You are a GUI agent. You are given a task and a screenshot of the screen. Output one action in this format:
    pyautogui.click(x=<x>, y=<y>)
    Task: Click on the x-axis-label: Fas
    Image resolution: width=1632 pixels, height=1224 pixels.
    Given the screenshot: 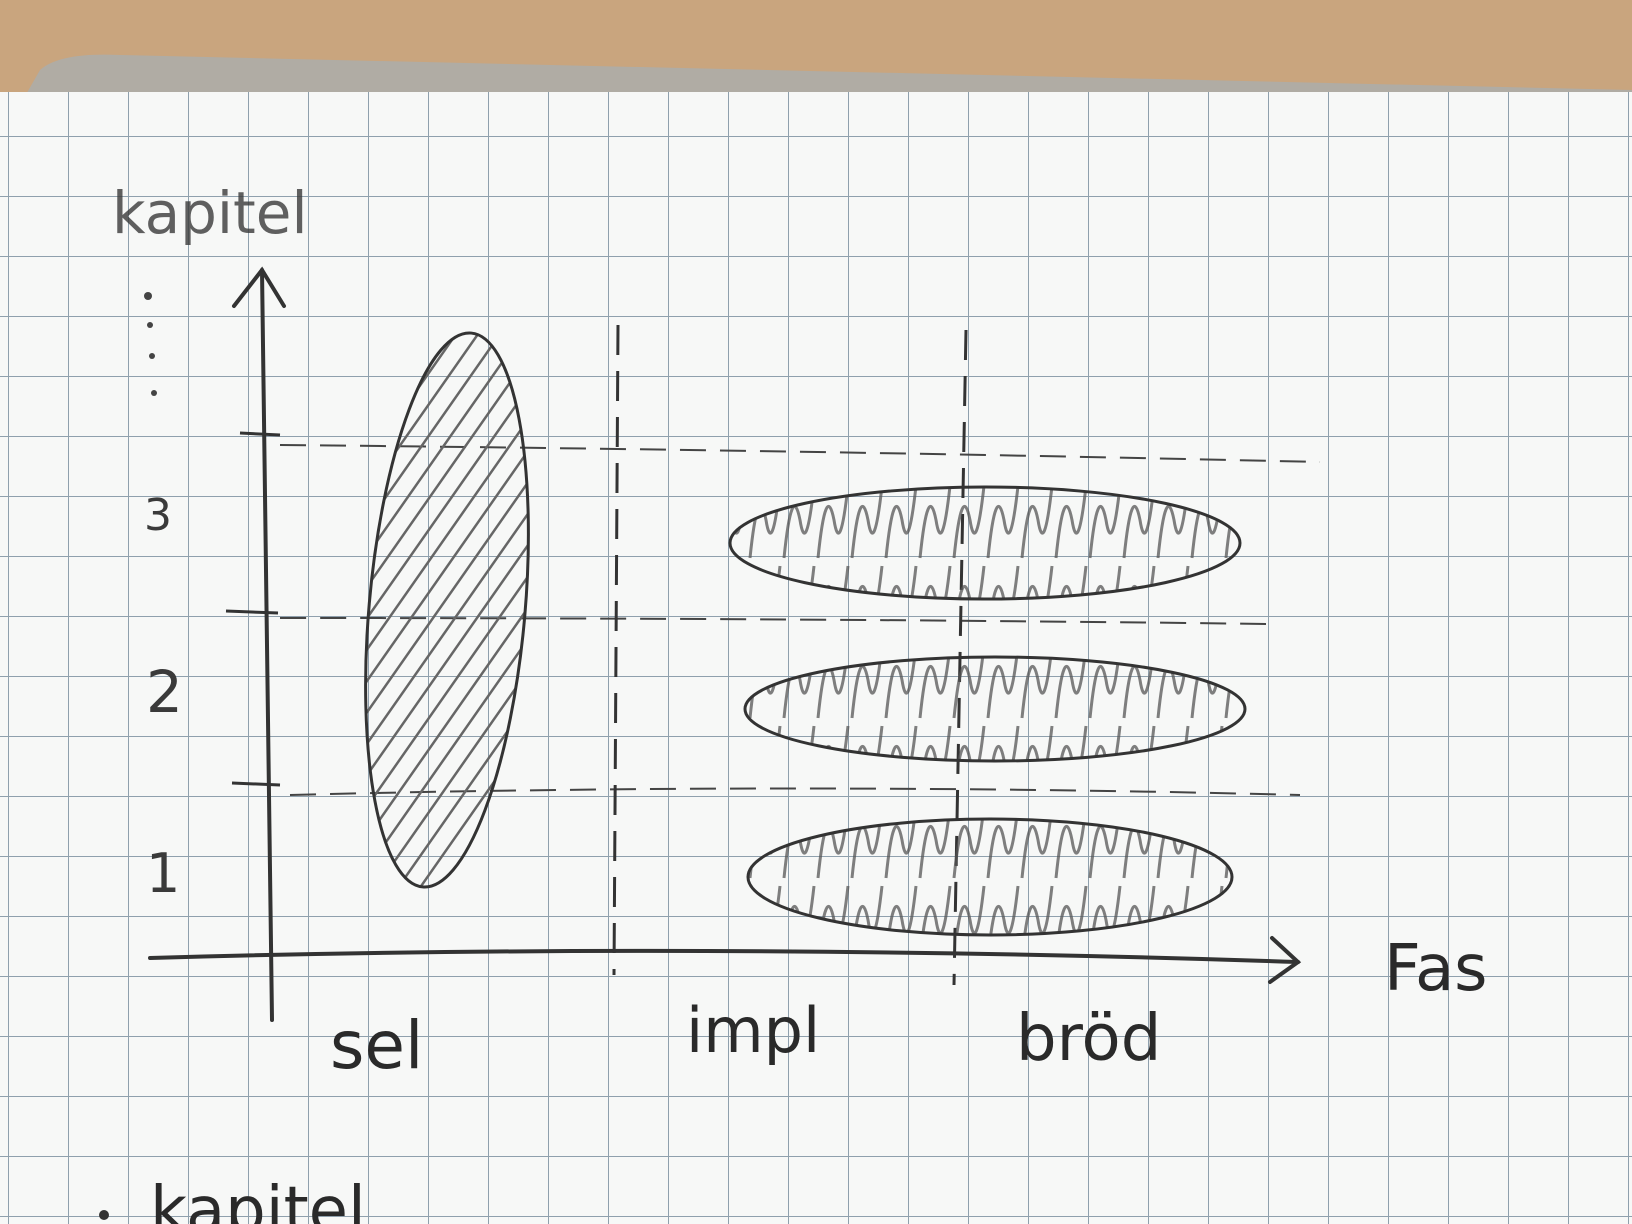 What is the action you would take?
    pyautogui.click(x=1436, y=969)
    